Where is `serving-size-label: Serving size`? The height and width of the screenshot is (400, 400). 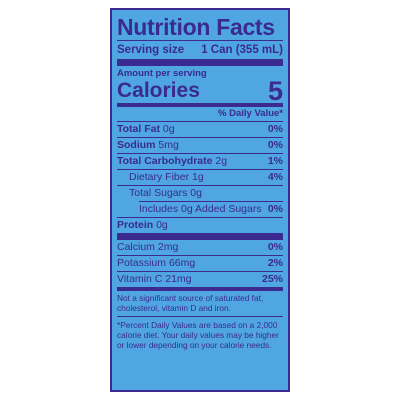
serving-size-label: Serving size is located at coordinates (151, 50).